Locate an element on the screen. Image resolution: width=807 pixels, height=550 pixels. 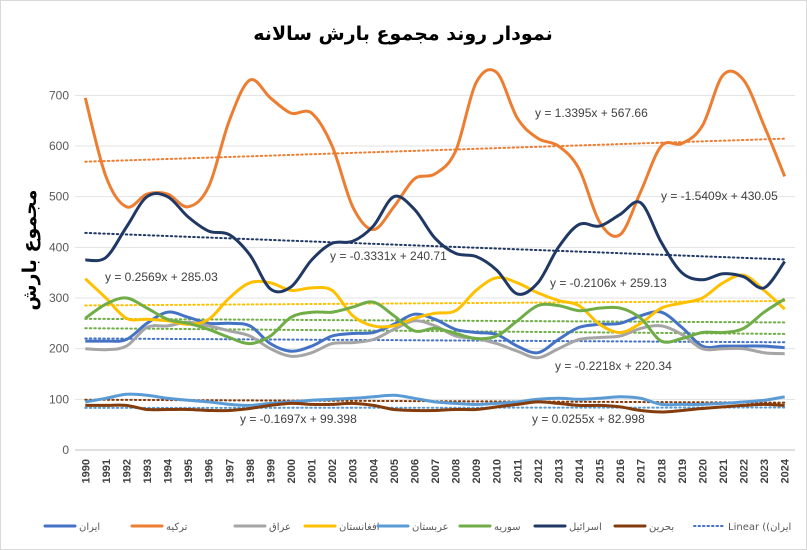
x-tick-label: 2006 is located at coordinates (415, 471).